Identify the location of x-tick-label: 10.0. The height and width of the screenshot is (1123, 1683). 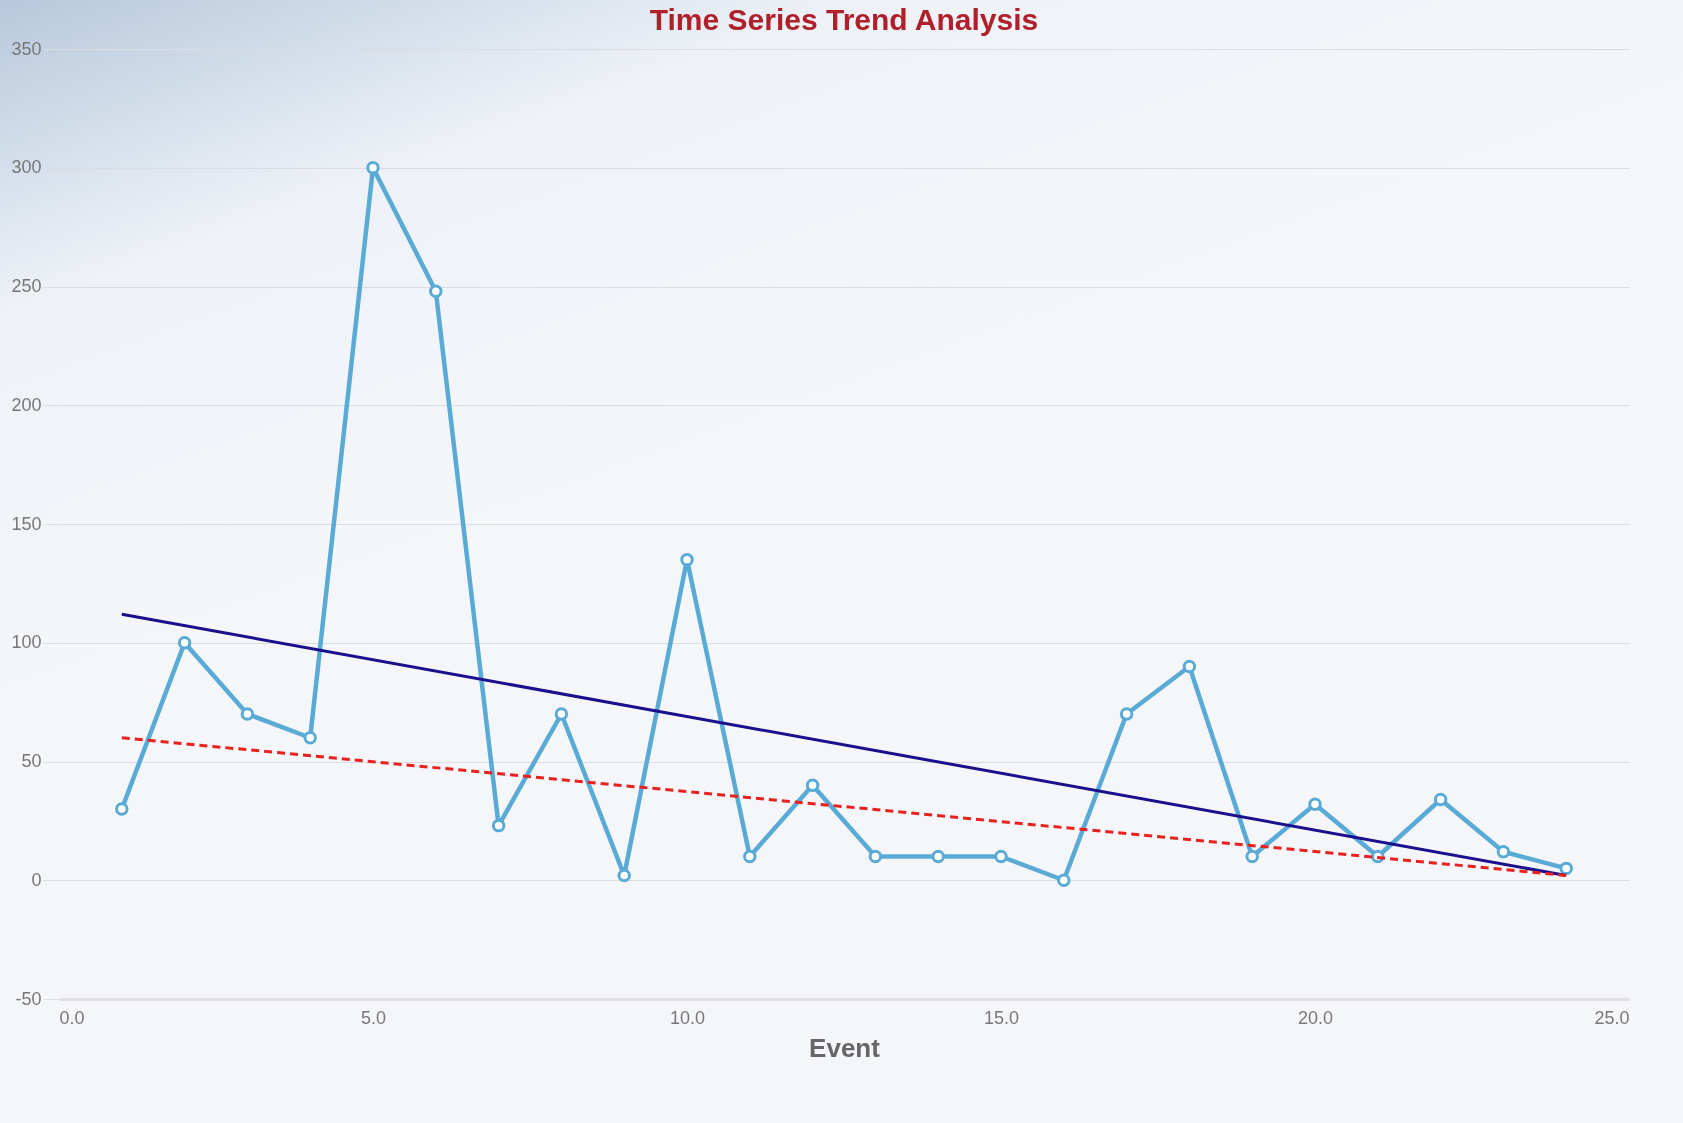
(687, 1017).